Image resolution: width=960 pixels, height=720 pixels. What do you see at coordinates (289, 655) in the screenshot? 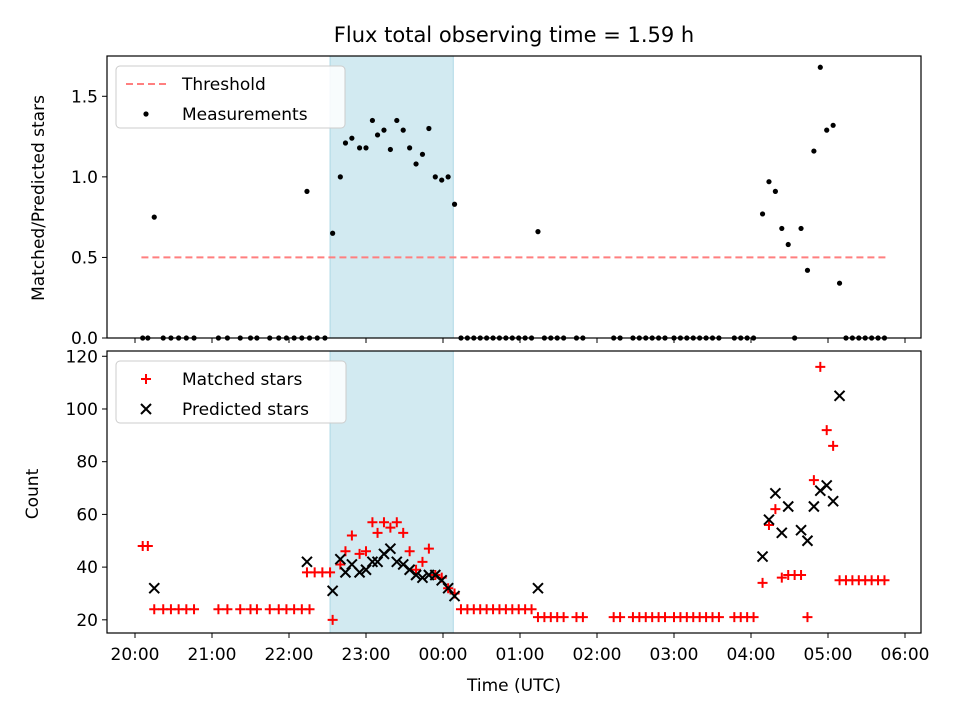
I see `x-tick-label: 22:00` at bounding box center [289, 655].